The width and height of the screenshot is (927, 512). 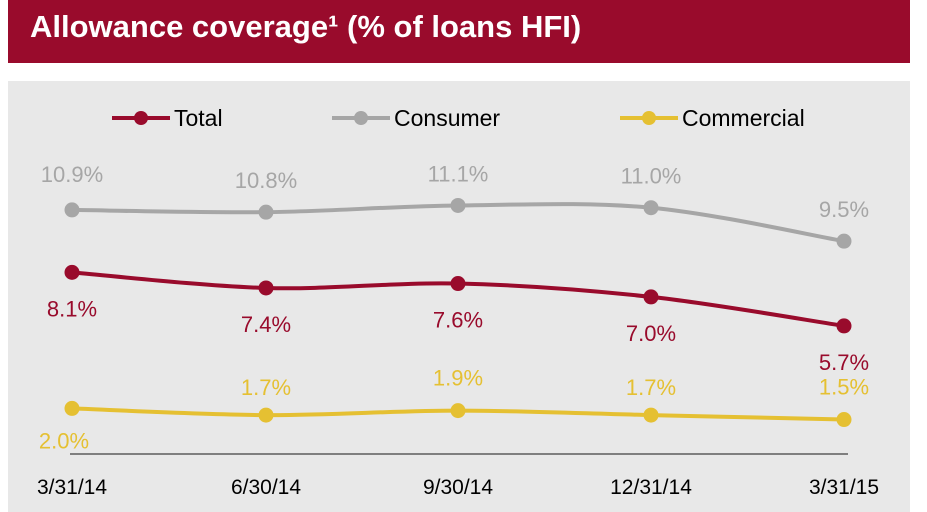 What do you see at coordinates (72, 308) in the screenshot?
I see `data-label-total-0: 8.1%` at bounding box center [72, 308].